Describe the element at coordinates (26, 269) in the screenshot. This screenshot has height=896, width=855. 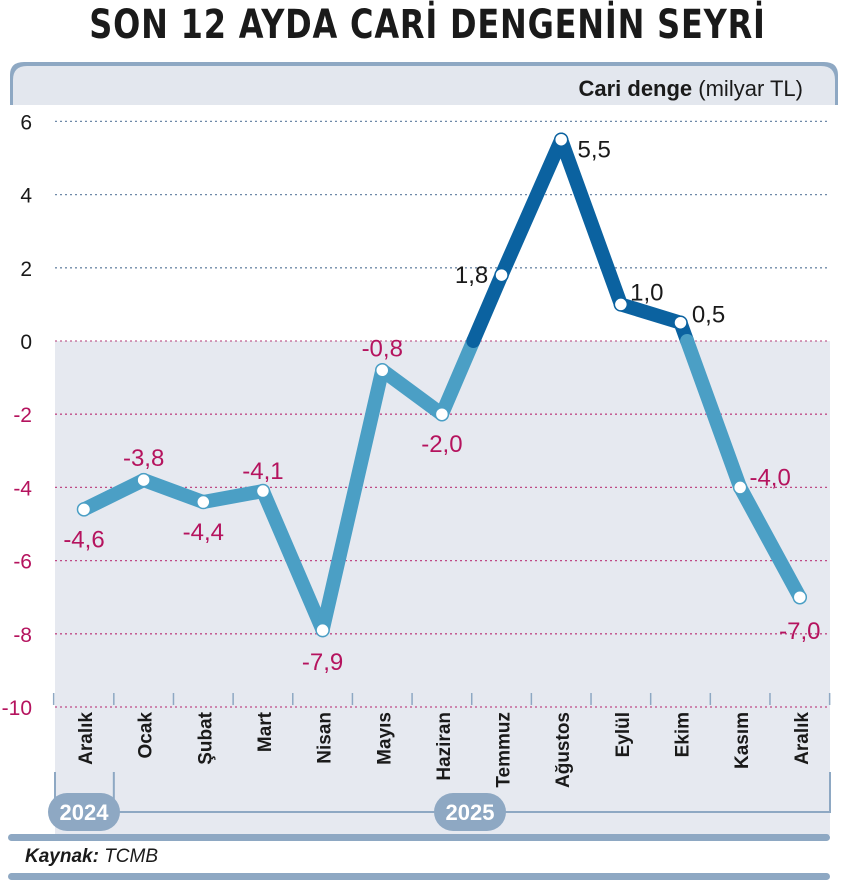
I see `y-tick-label: 2` at that location.